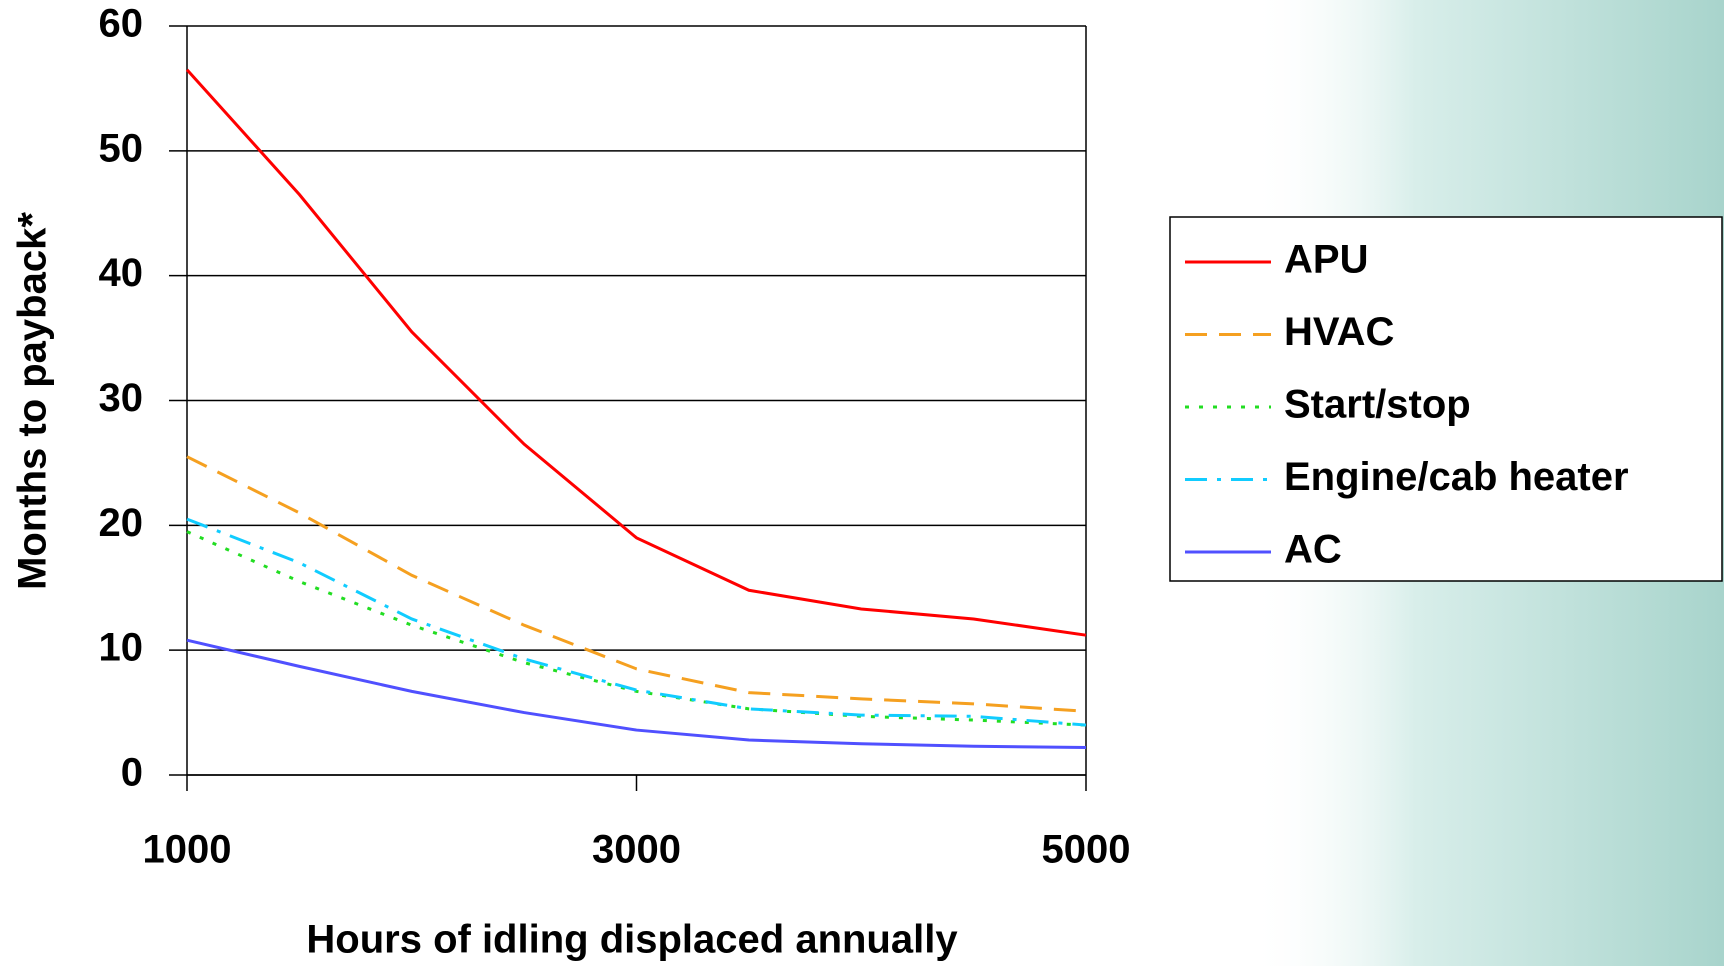 This screenshot has width=1724, height=966. I want to click on y-tick-label: 10, so click(121, 648).